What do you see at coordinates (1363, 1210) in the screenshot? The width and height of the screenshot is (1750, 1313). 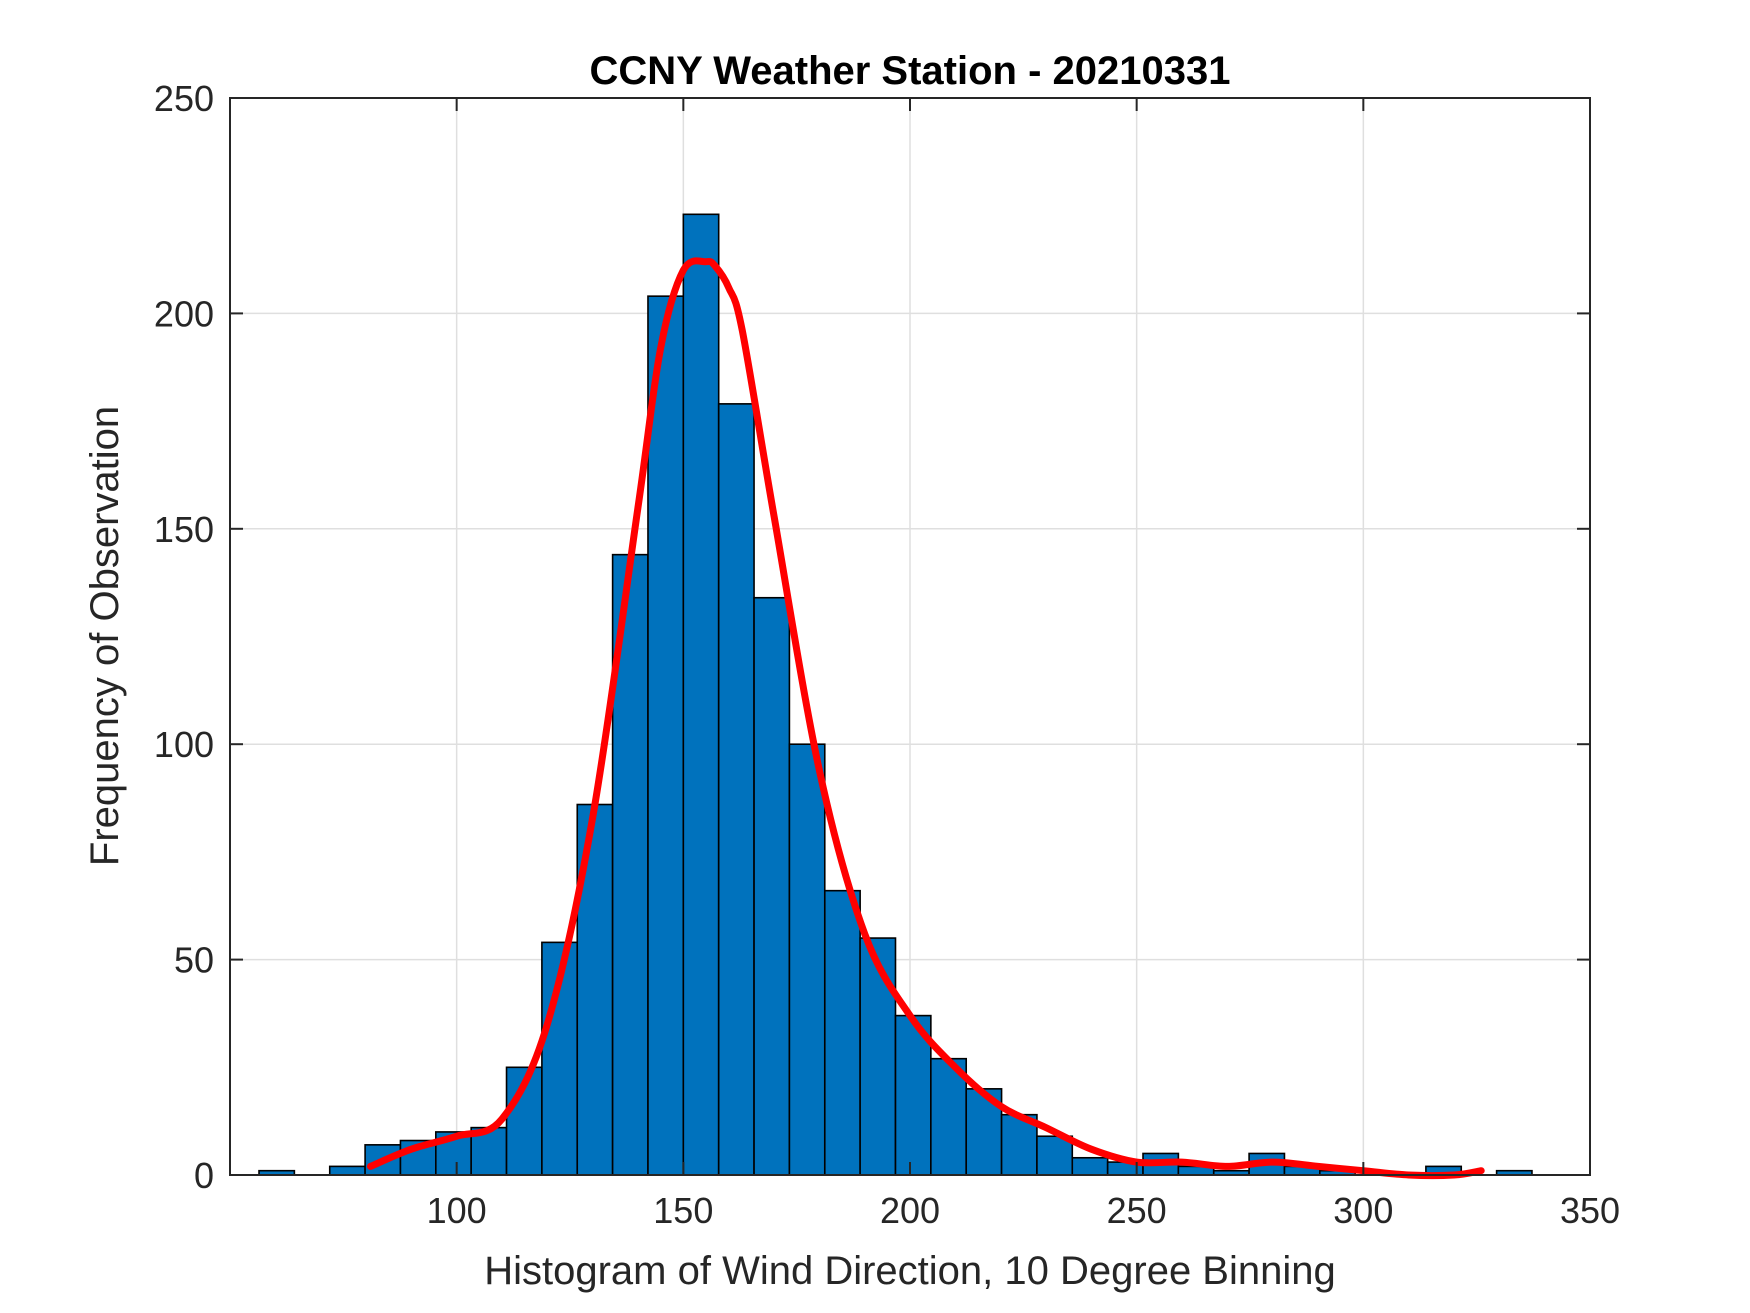 I see `x-tick-label: 300` at bounding box center [1363, 1210].